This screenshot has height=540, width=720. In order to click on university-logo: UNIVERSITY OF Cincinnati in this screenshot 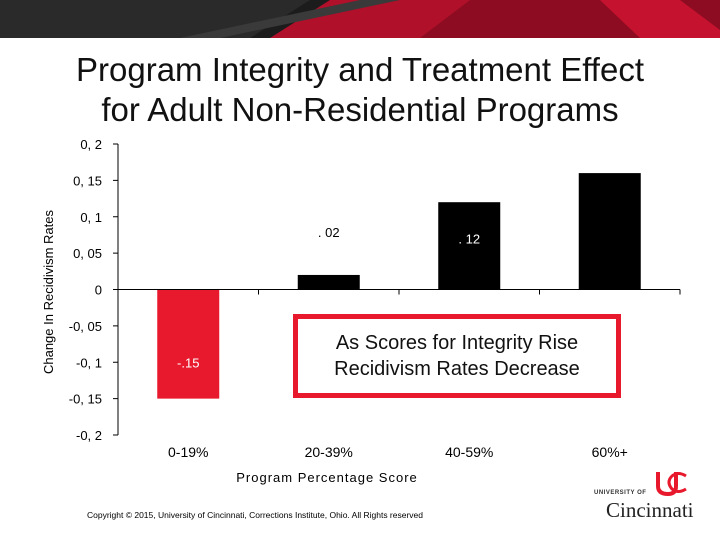, I will do `click(648, 498)`.